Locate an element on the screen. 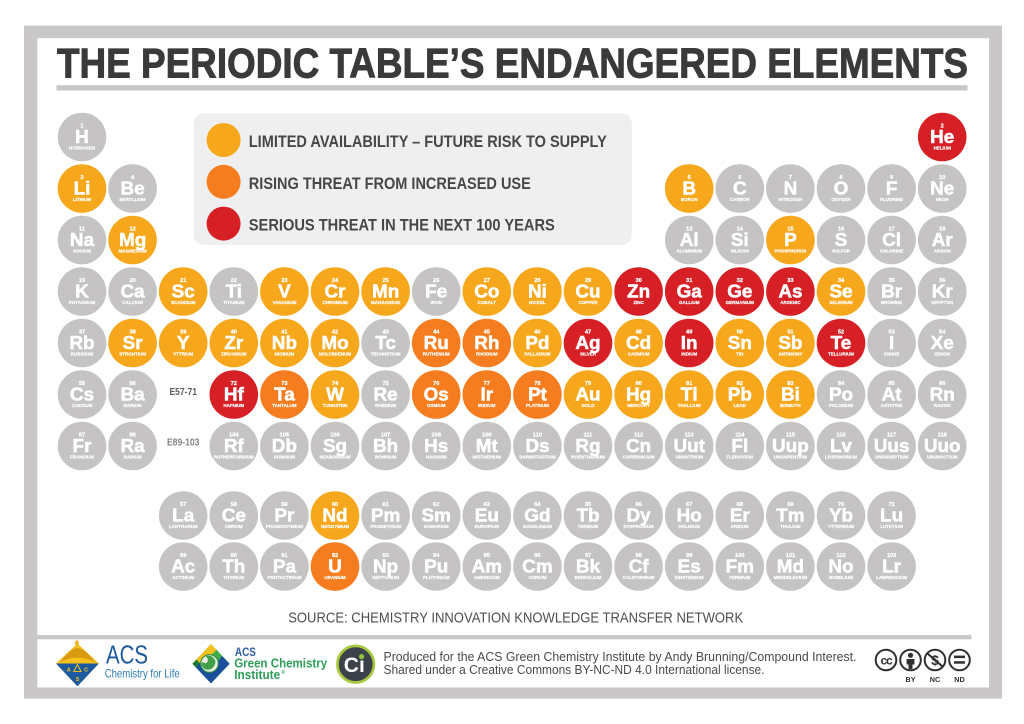 The width and height of the screenshot is (1024, 724). svg-text: PROMETHIUM is located at coordinates (385, 526).